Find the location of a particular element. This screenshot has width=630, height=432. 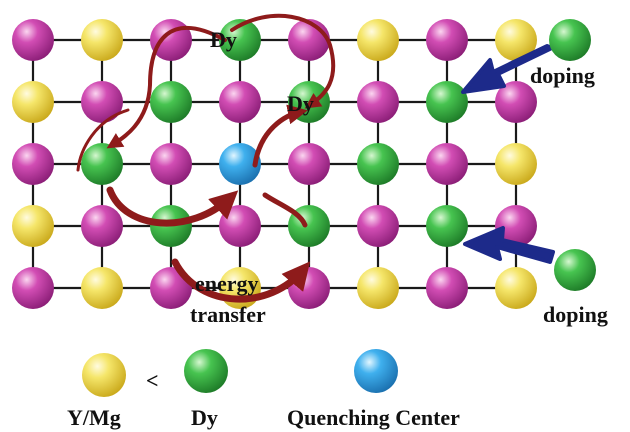

legend-green-sphere is located at coordinates (206, 371).